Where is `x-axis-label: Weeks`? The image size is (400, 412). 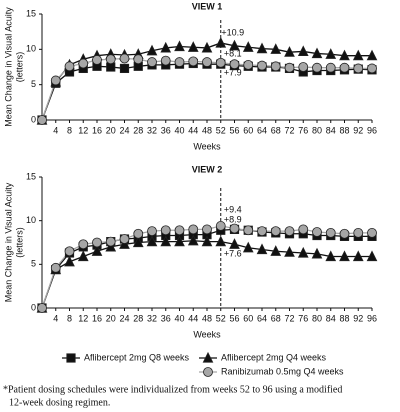 x-axis-label: Weeks is located at coordinates (207, 334).